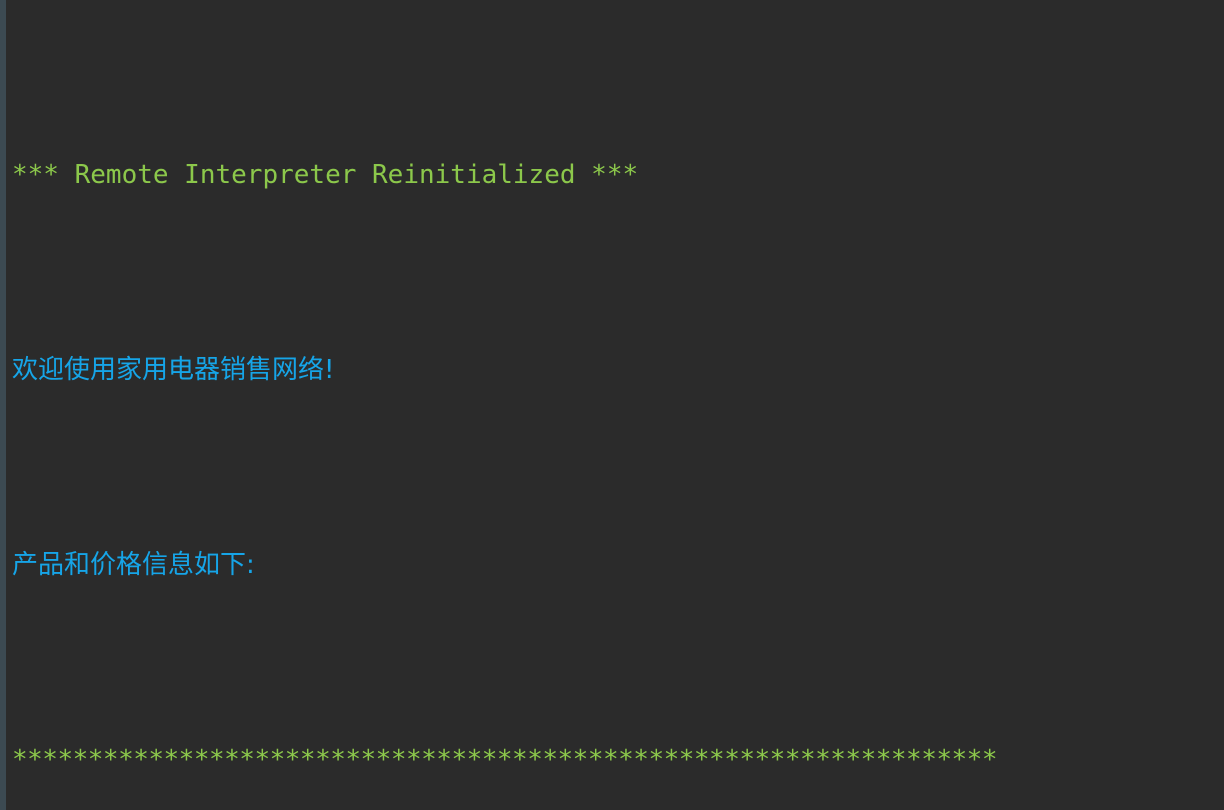  Describe the element at coordinates (133, 565) in the screenshot. I see `info-message: 产品和价格信息如下:` at that location.